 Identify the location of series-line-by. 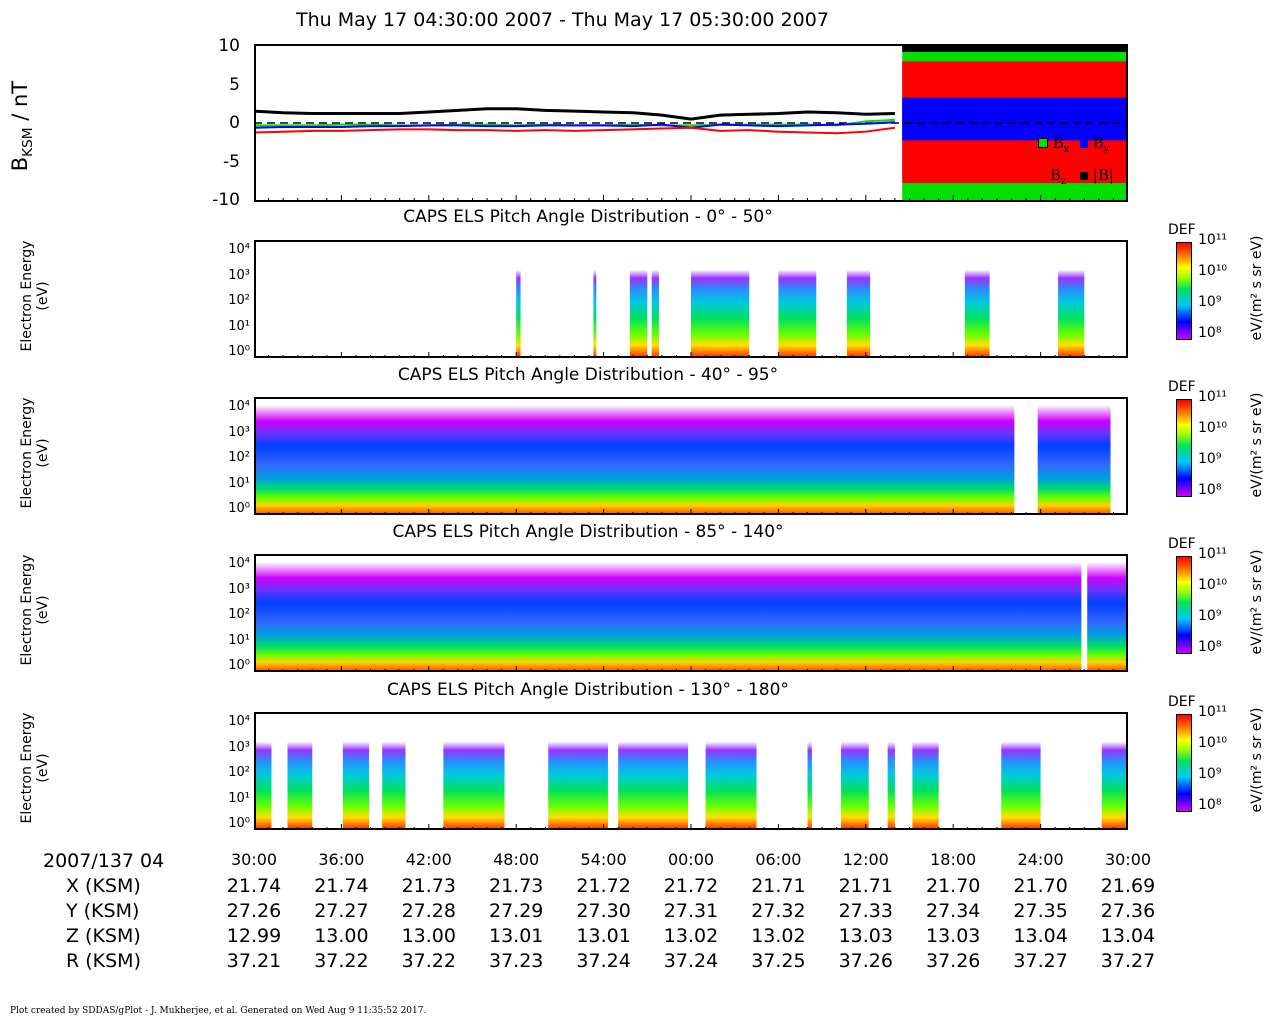
(574, 125).